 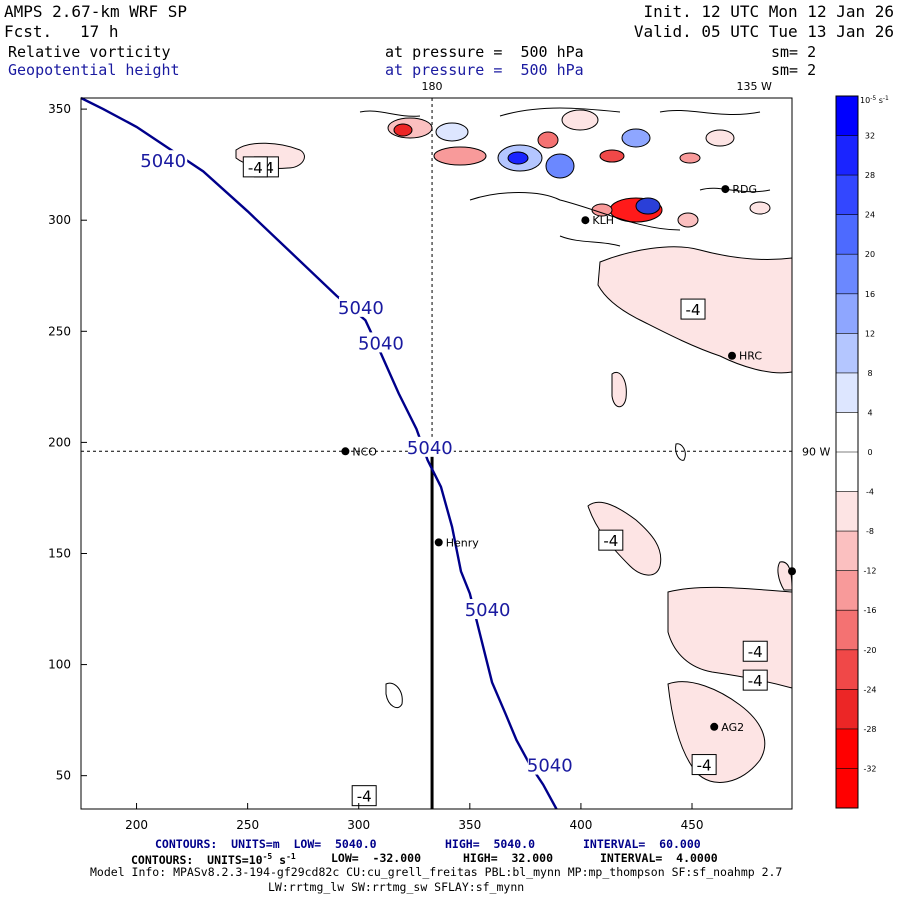 What do you see at coordinates (870, 175) in the screenshot?
I see `colorbar-label: 28` at bounding box center [870, 175].